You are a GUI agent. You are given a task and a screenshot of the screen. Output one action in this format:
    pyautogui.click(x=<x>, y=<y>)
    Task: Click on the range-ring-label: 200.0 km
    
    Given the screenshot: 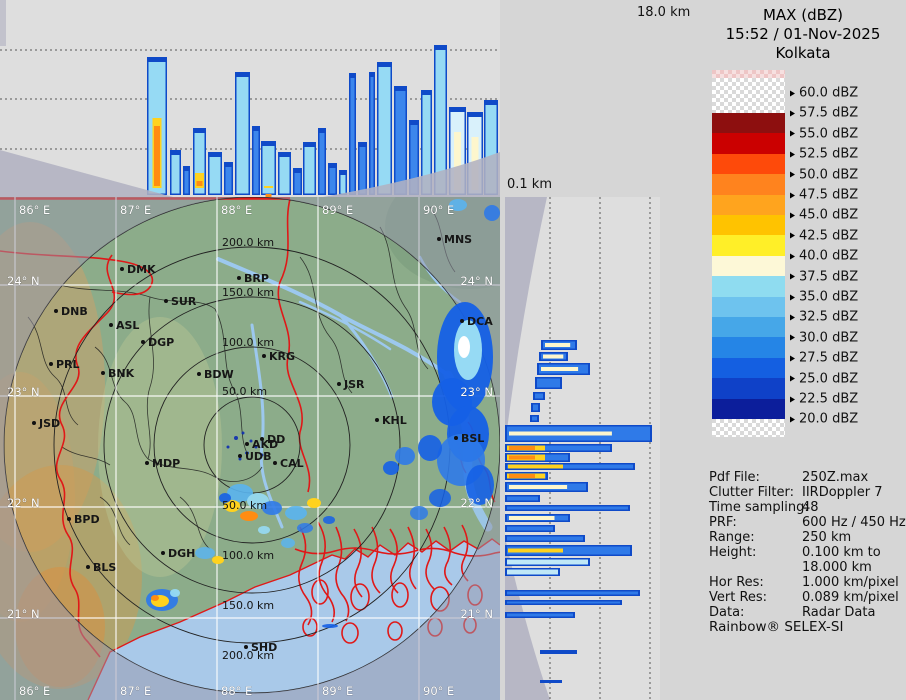 What is the action you would take?
    pyautogui.click(x=248, y=242)
    